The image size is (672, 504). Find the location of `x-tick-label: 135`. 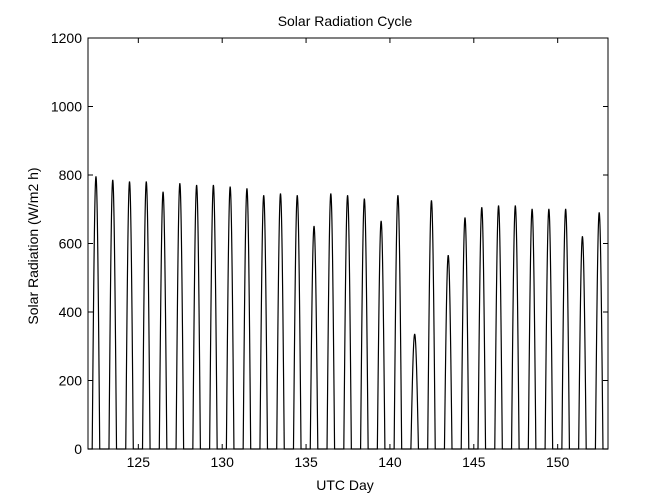

x-tick-label: 135 is located at coordinates (306, 462).